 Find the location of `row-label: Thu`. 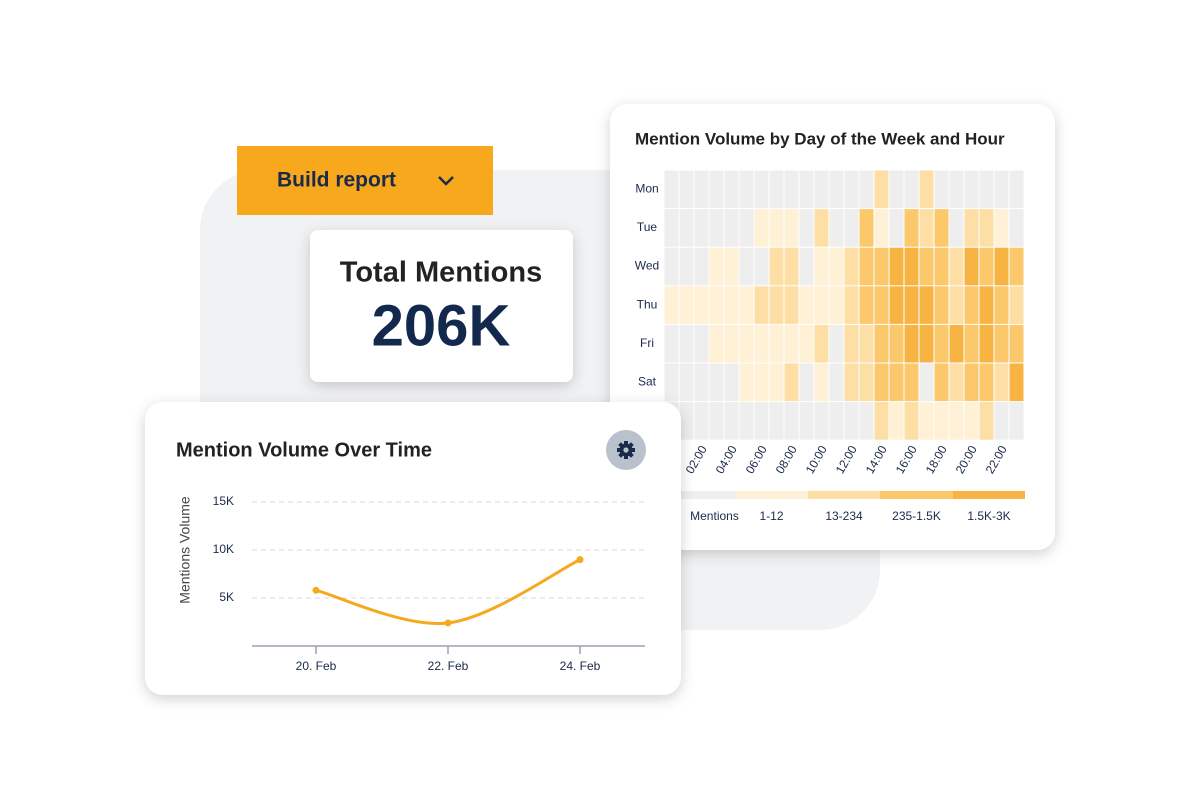

row-label: Thu is located at coordinates (647, 304).